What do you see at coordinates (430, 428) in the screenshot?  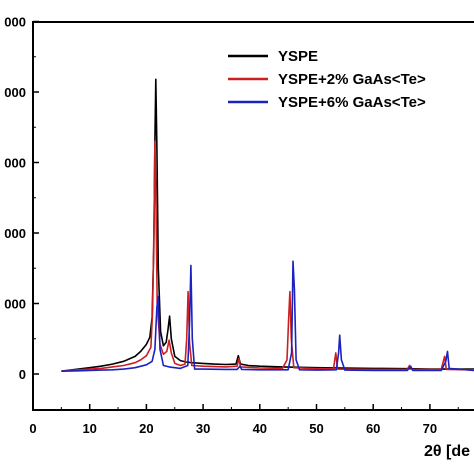 I see `x-tick-label: 70` at bounding box center [430, 428].